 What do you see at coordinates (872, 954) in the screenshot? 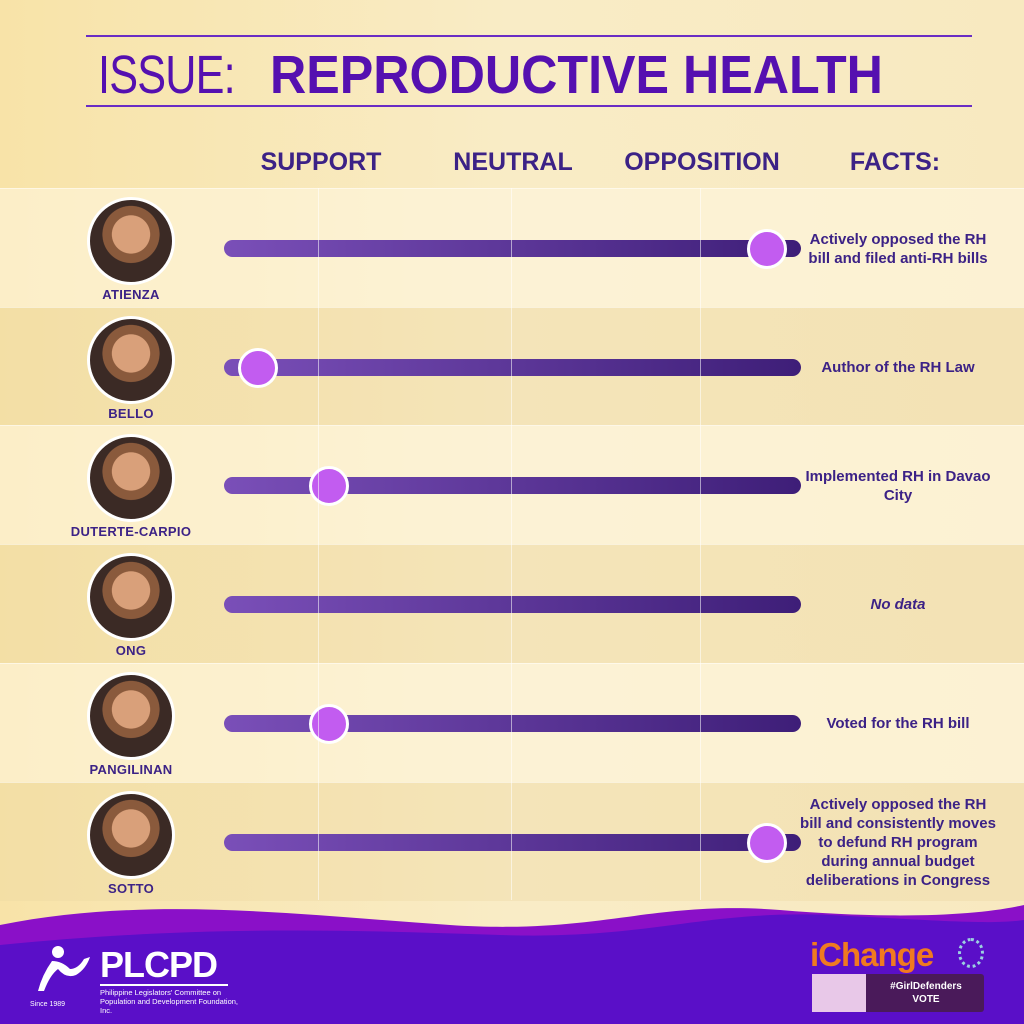
I see `ichange-logo: iChange` at bounding box center [872, 954].